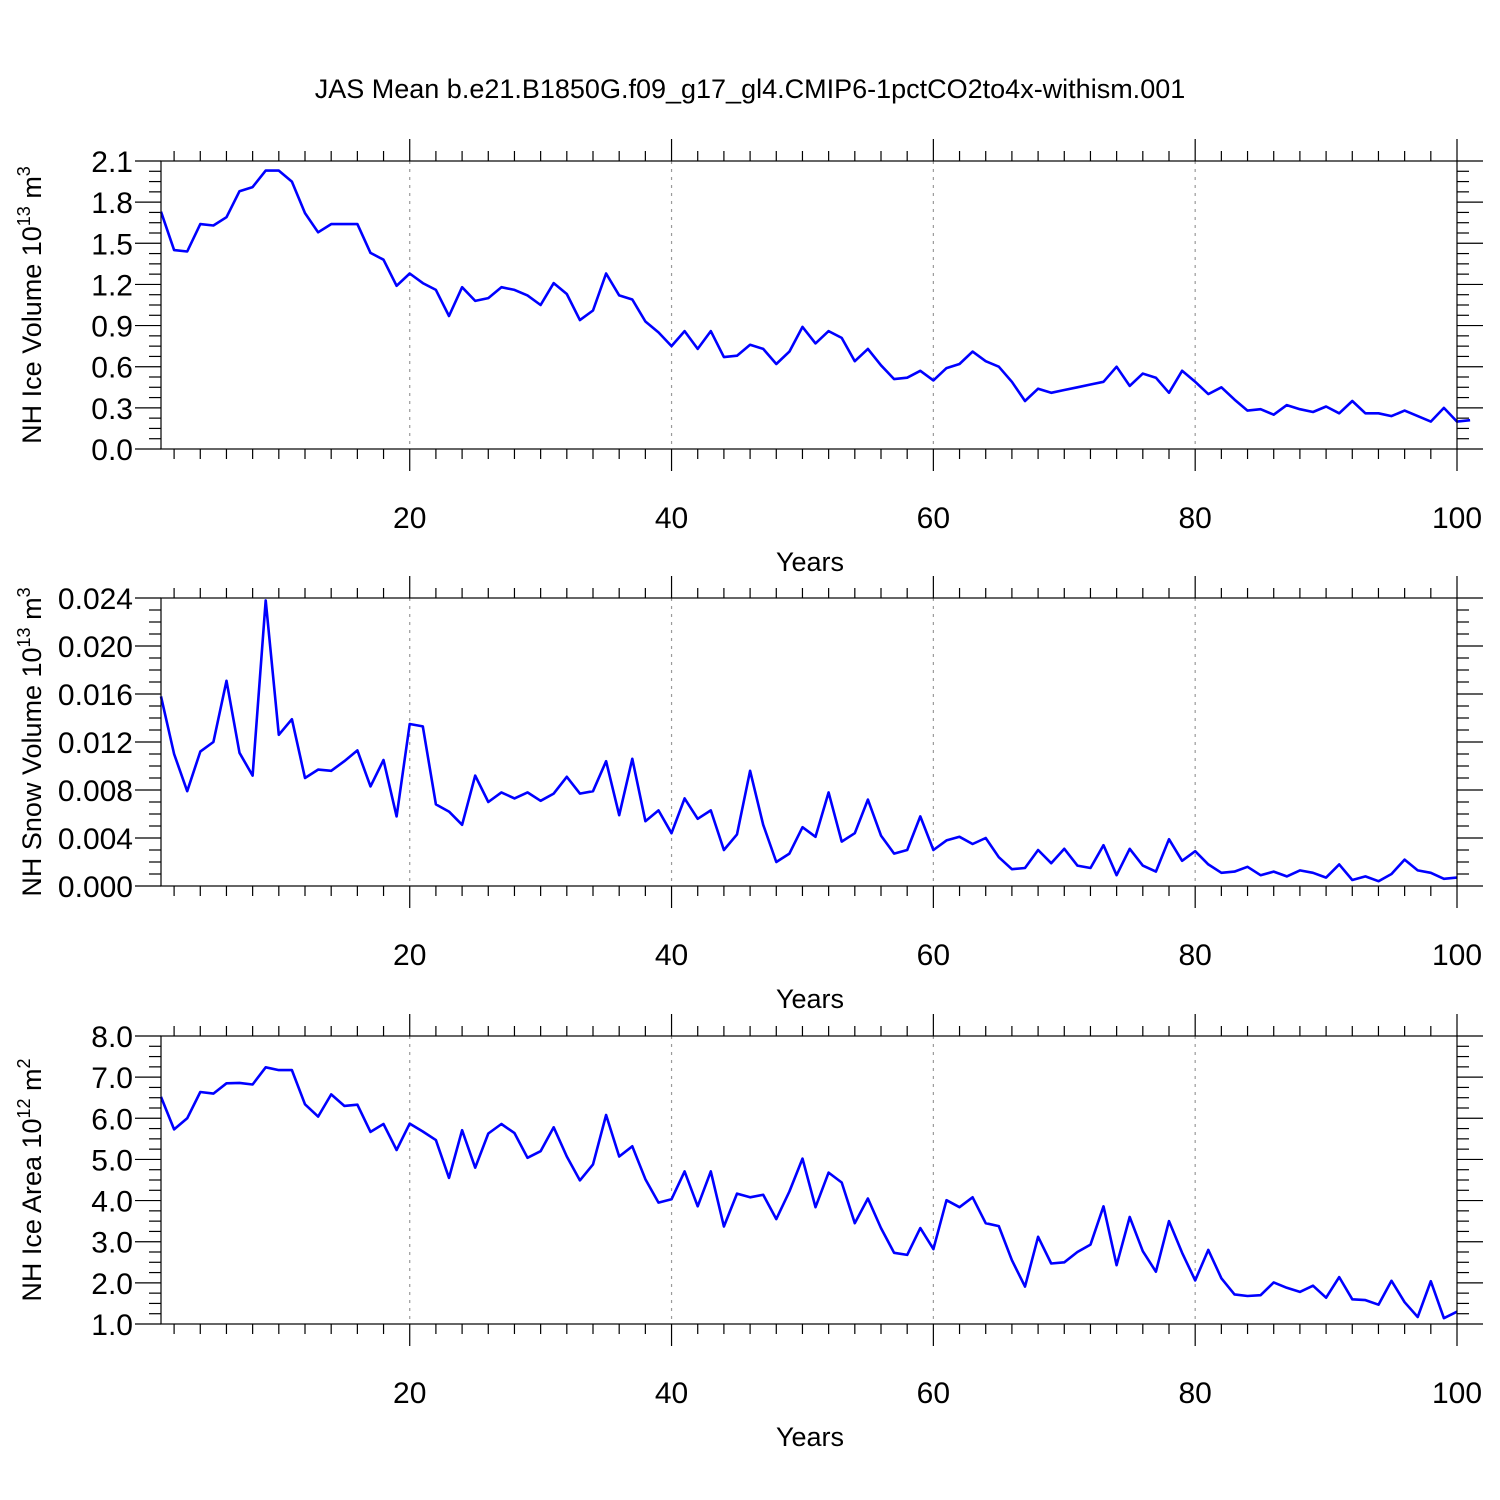 The height and width of the screenshot is (1500, 1500). Describe the element at coordinates (95, 647) in the screenshot. I see `snow-volume-ytick-label: 0.020` at that location.